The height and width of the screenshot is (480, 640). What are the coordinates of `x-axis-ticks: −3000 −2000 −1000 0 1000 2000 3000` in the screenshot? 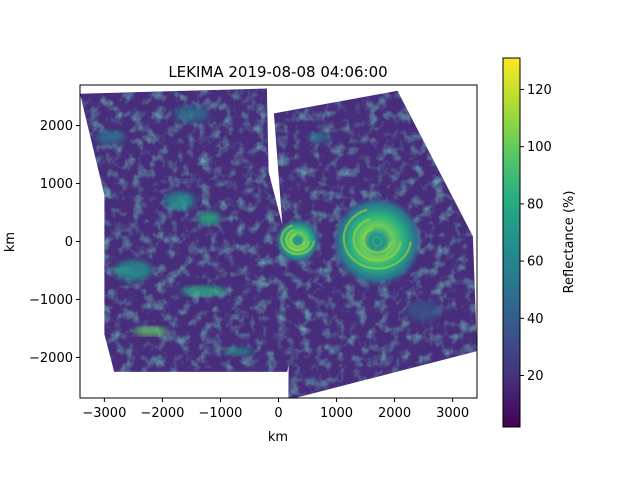 It's located at (275, 409).